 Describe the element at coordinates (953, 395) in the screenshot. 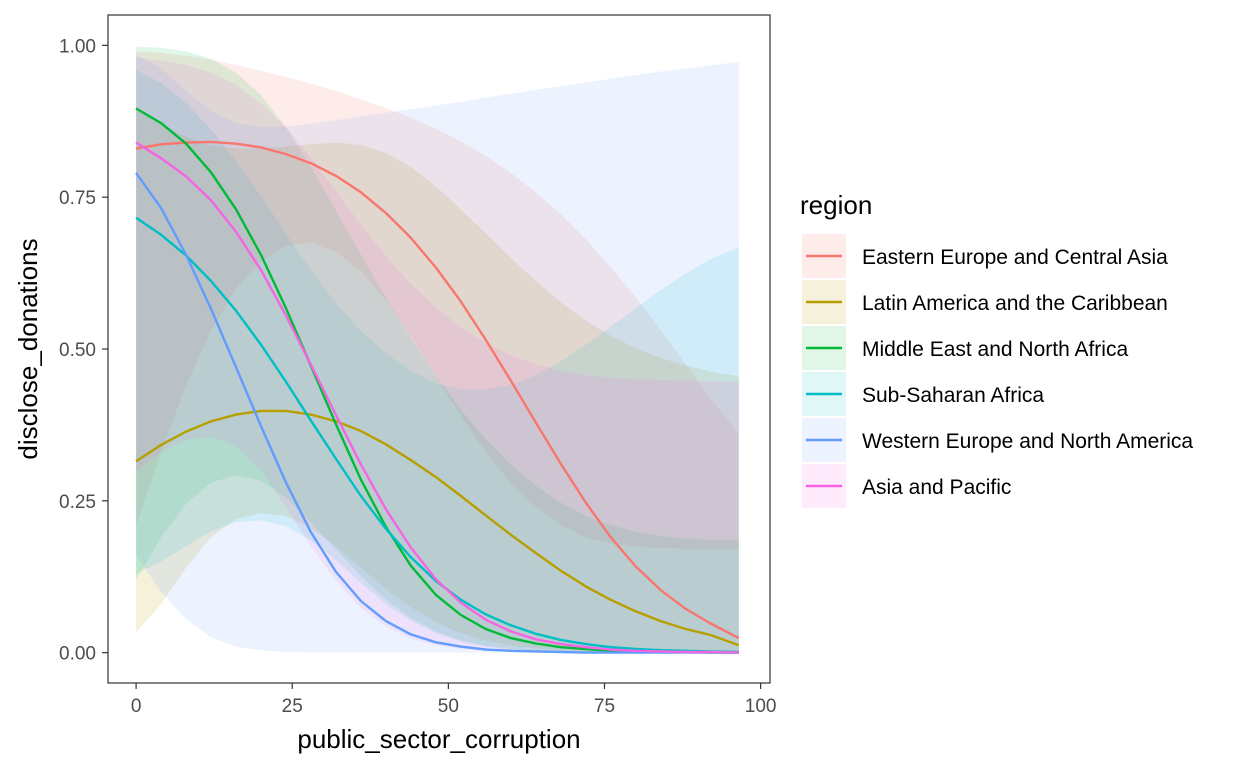

I see `legend-label: Sub-Saharan Africa` at that location.